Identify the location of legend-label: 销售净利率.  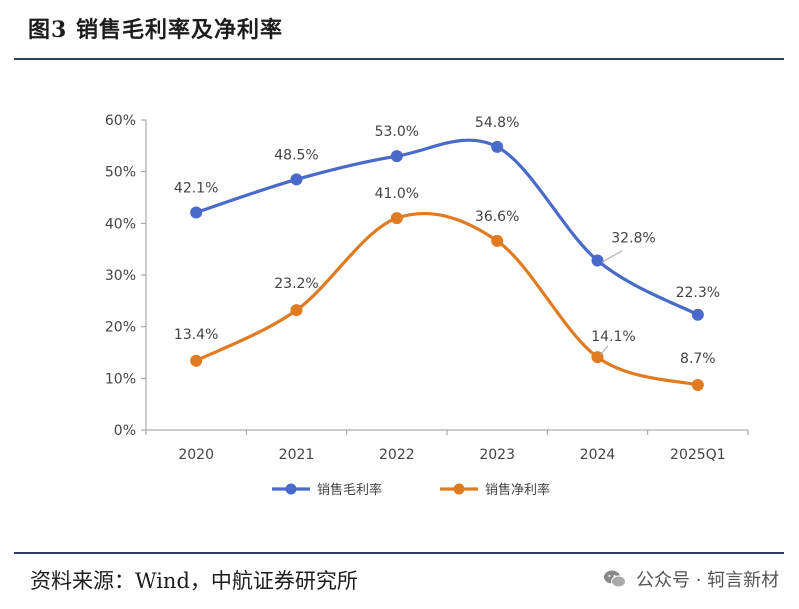
(517, 490).